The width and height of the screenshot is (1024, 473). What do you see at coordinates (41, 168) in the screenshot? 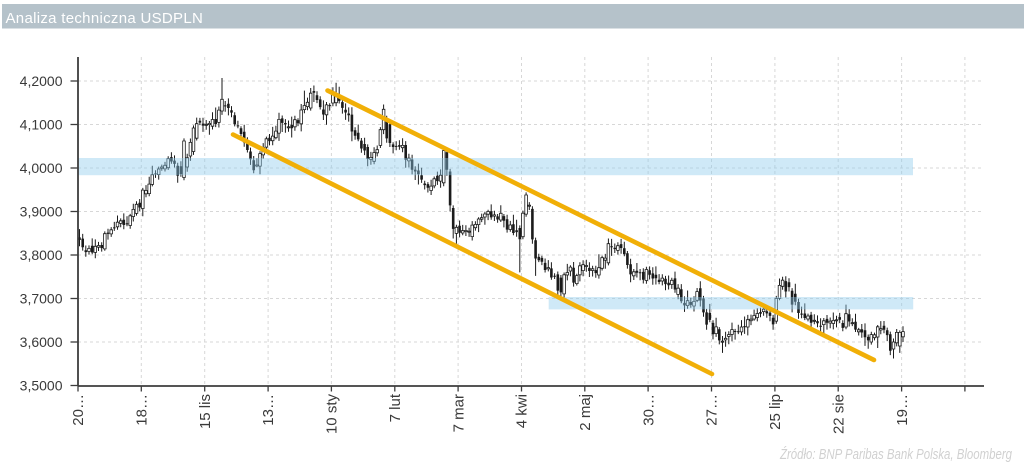
I see `svg-text: 4,0000` at bounding box center [41, 168].